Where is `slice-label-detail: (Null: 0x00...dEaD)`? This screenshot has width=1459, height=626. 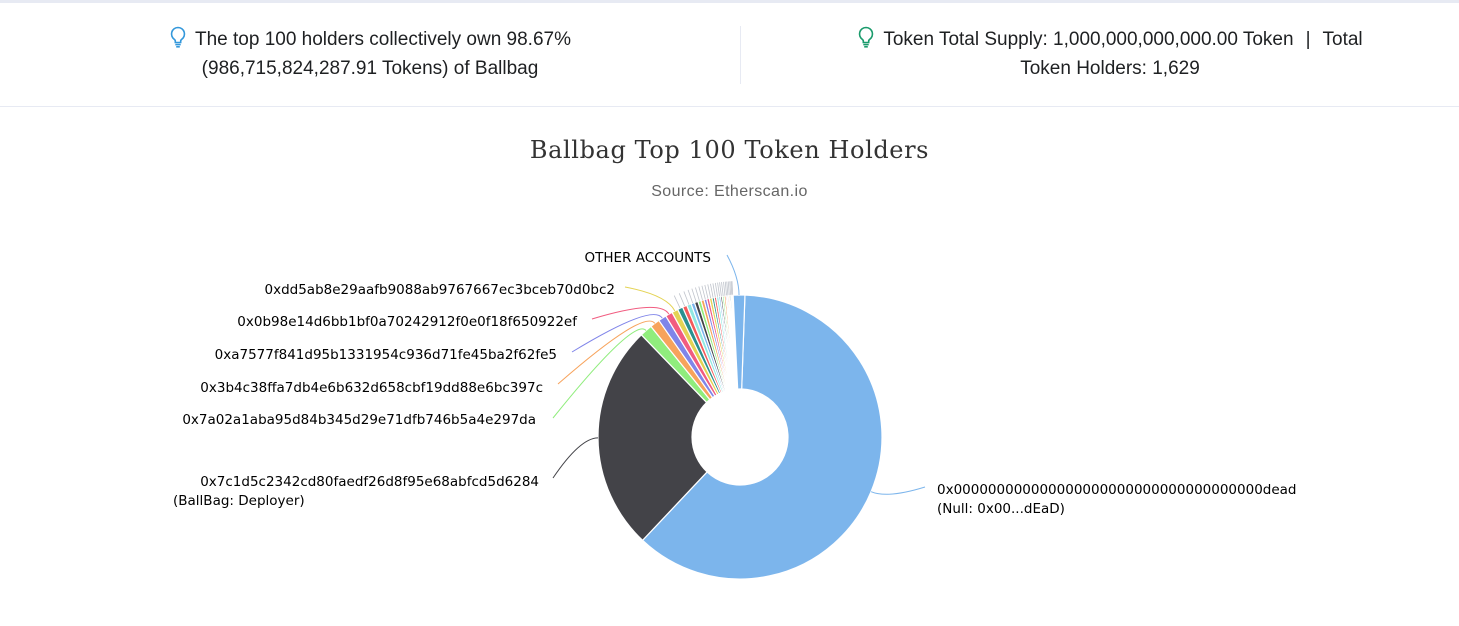 slice-label-detail: (Null: 0x00...dEaD) is located at coordinates (1001, 509).